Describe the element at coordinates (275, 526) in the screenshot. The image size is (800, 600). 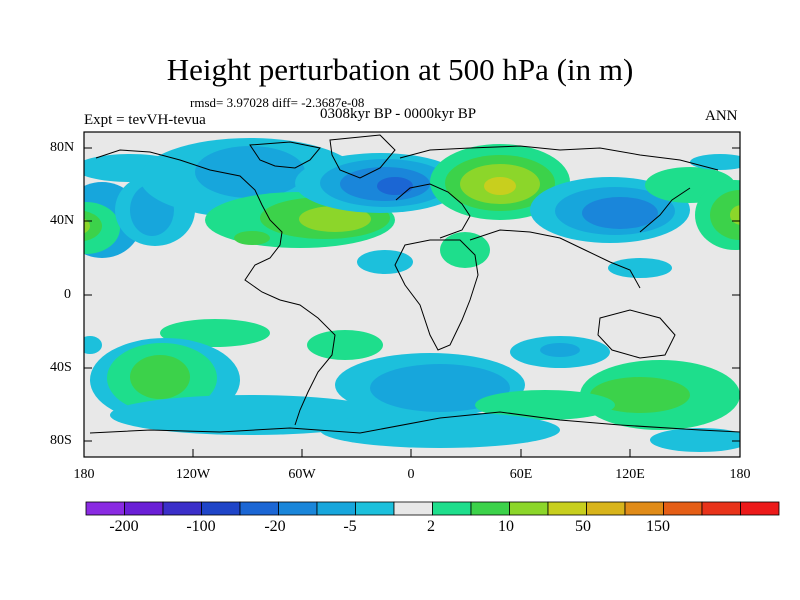
I see `colorbar-label: -20` at that location.